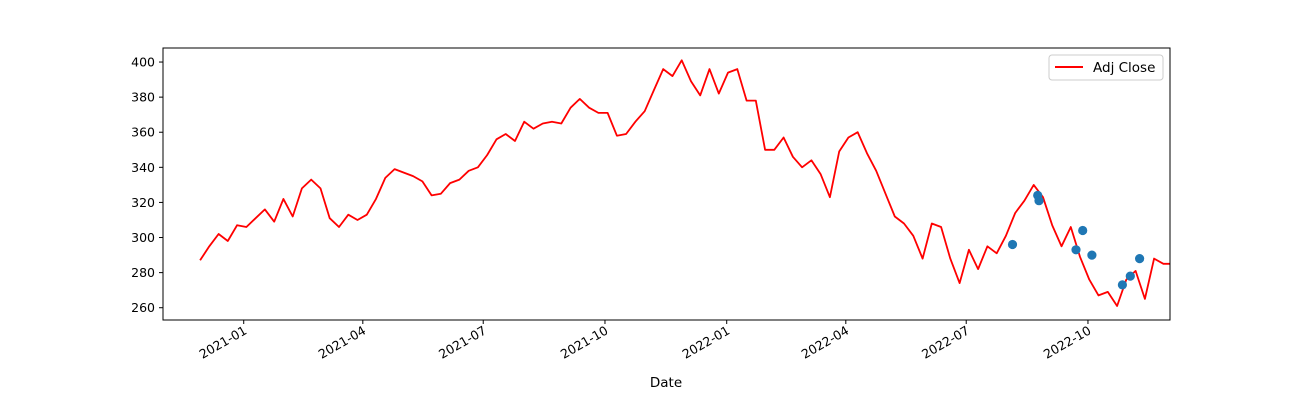 Image resolution: width=1300 pixels, height=400 pixels. Describe the element at coordinates (143, 97) in the screenshot. I see `y-tick-label: 380` at that location.